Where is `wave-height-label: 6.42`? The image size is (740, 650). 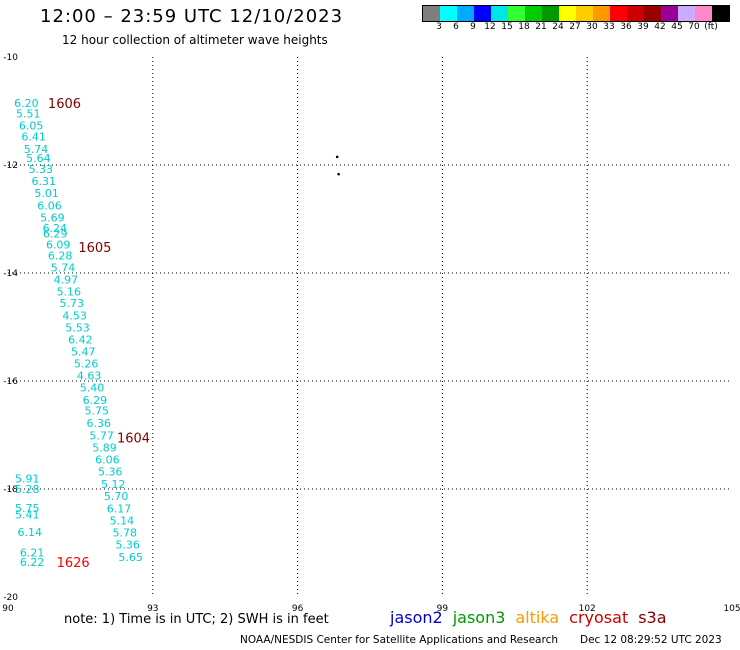
wave-height-label: 6.42 is located at coordinates (80, 339).